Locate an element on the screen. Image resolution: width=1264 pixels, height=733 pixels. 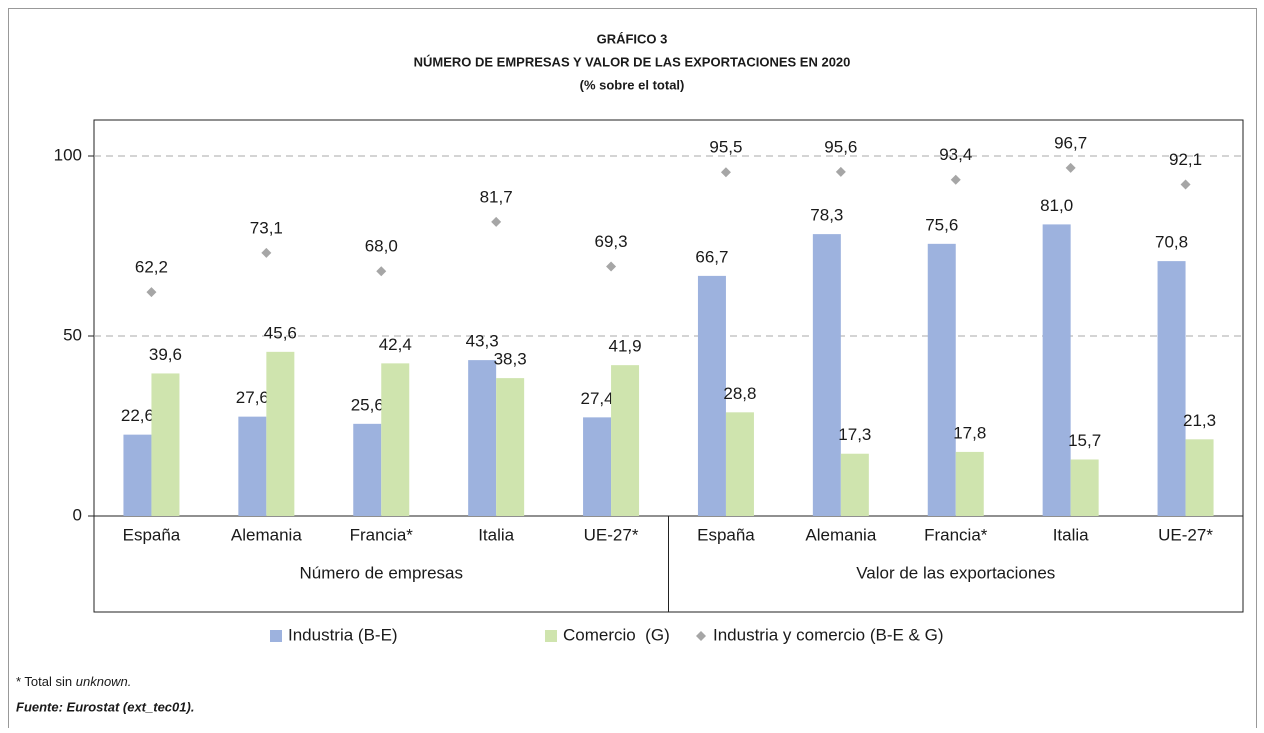
data-label: 78,3 is located at coordinates (826, 215).